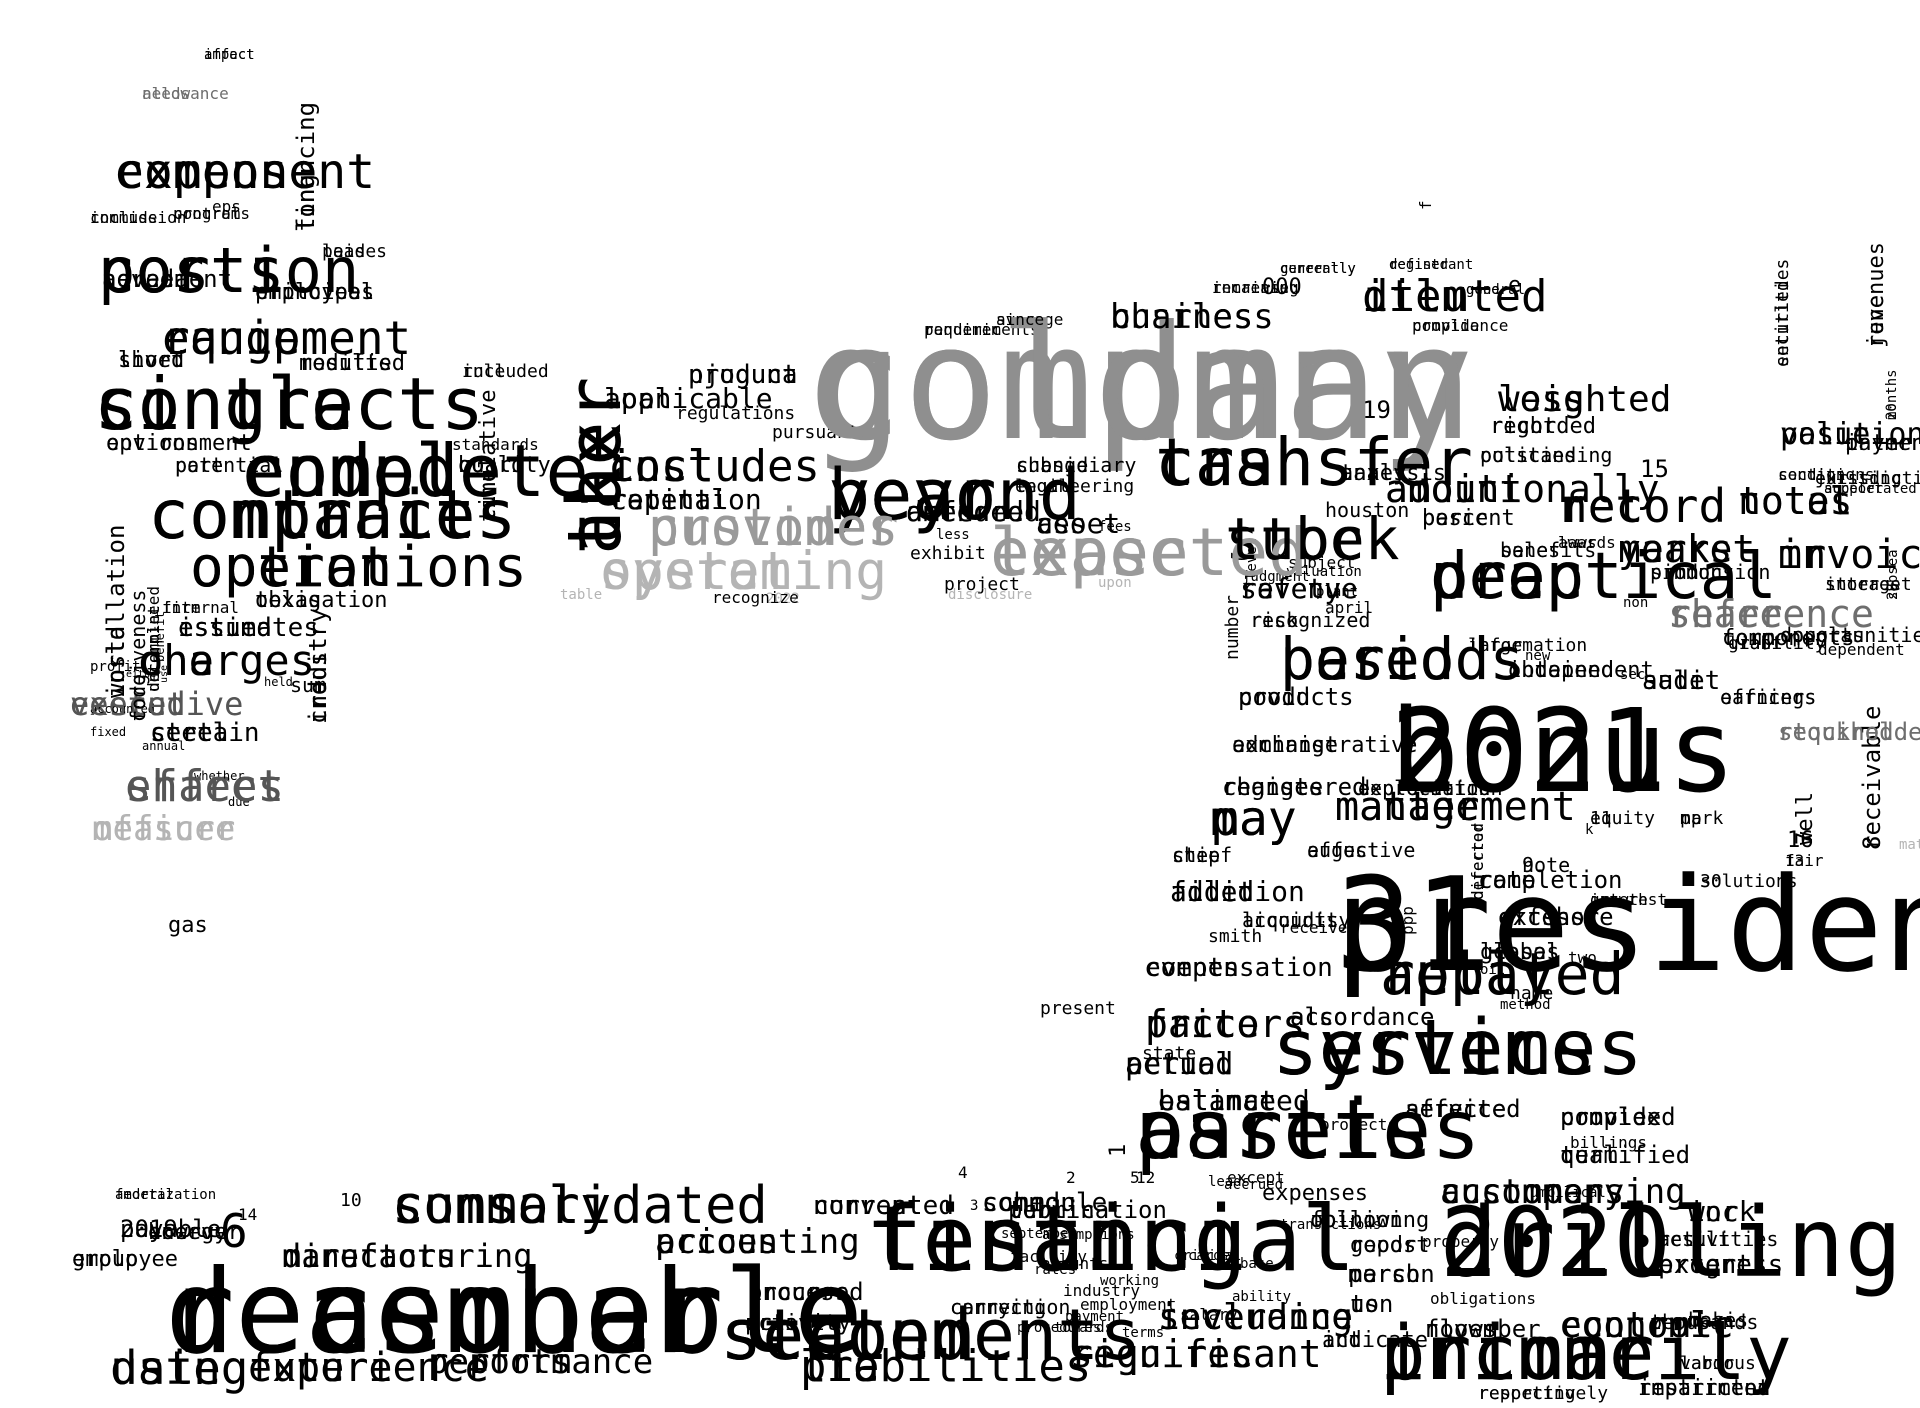  I want to click on cloud-word: complex, so click(1611, 1117).